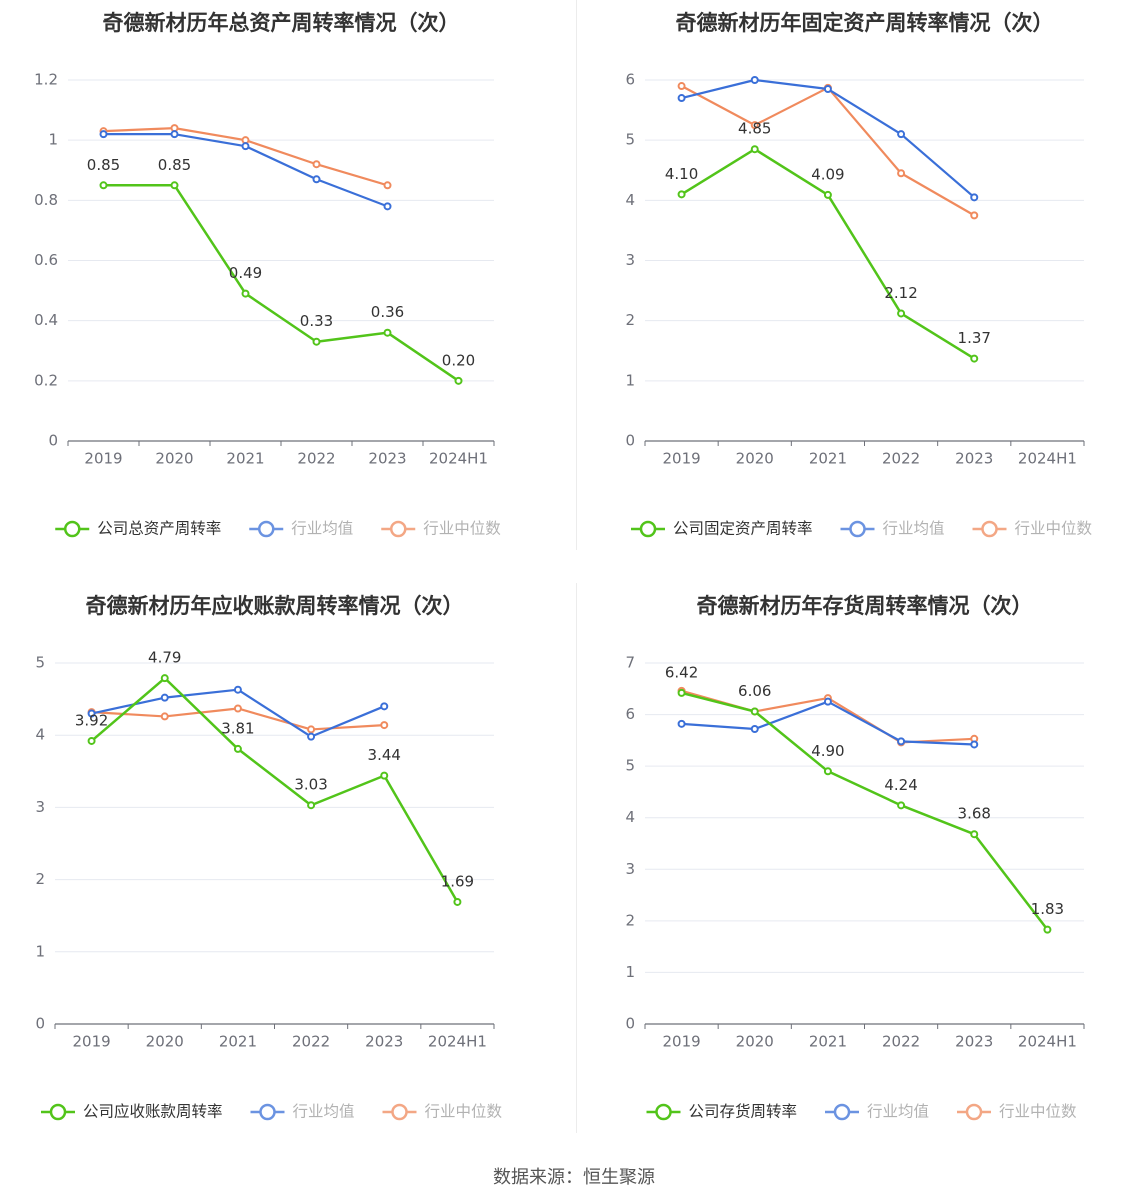  I want to click on x-tick-label: 2021, so click(238, 1042).